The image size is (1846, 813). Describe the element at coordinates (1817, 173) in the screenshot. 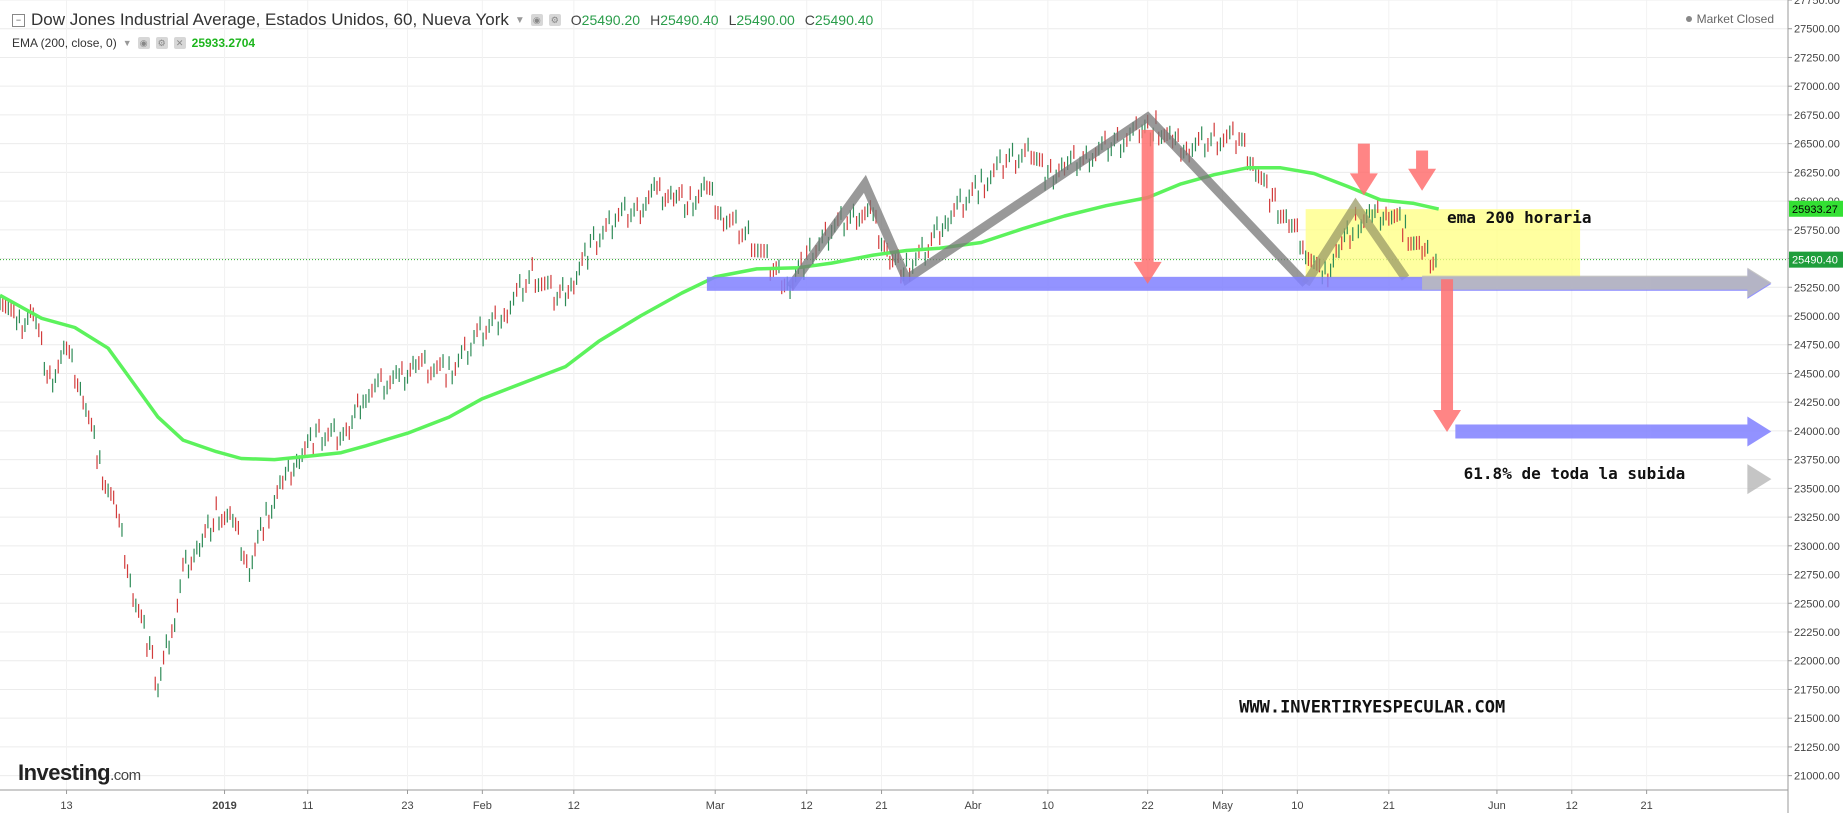

I see `y-tick-label: 26250.00` at that location.